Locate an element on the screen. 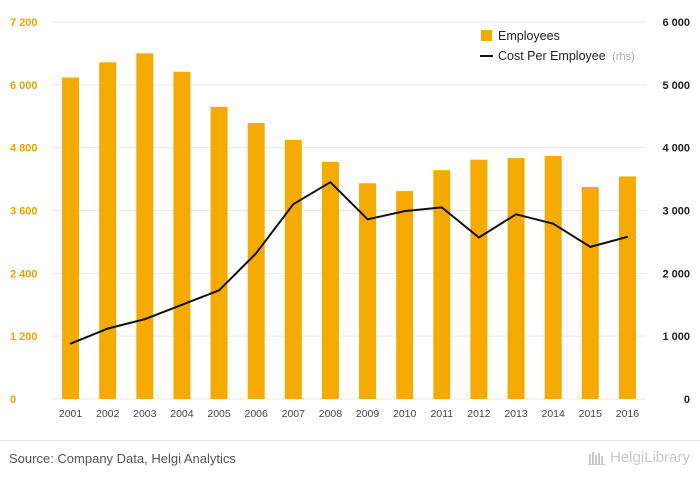 This screenshot has width=700, height=483. footer-divider is located at coordinates (350, 440).